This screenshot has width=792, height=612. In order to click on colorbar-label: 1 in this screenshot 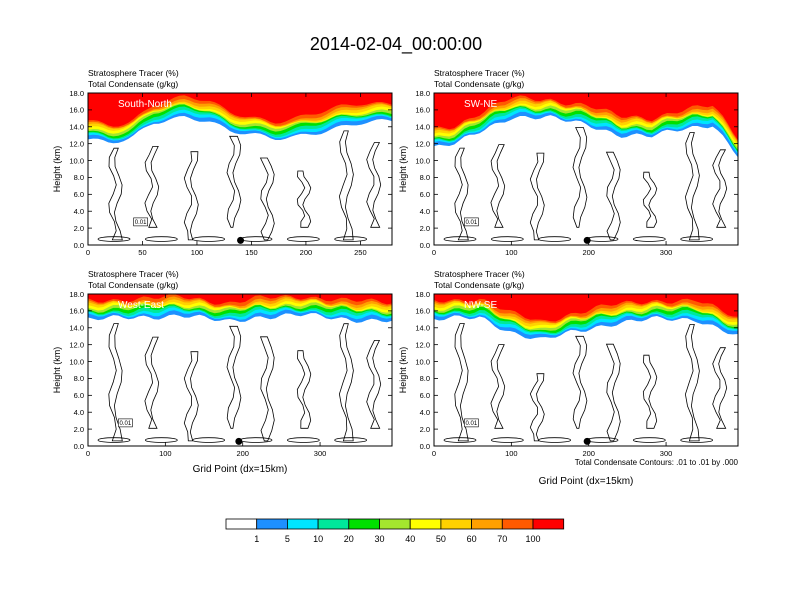, I will do `click(256, 539)`.